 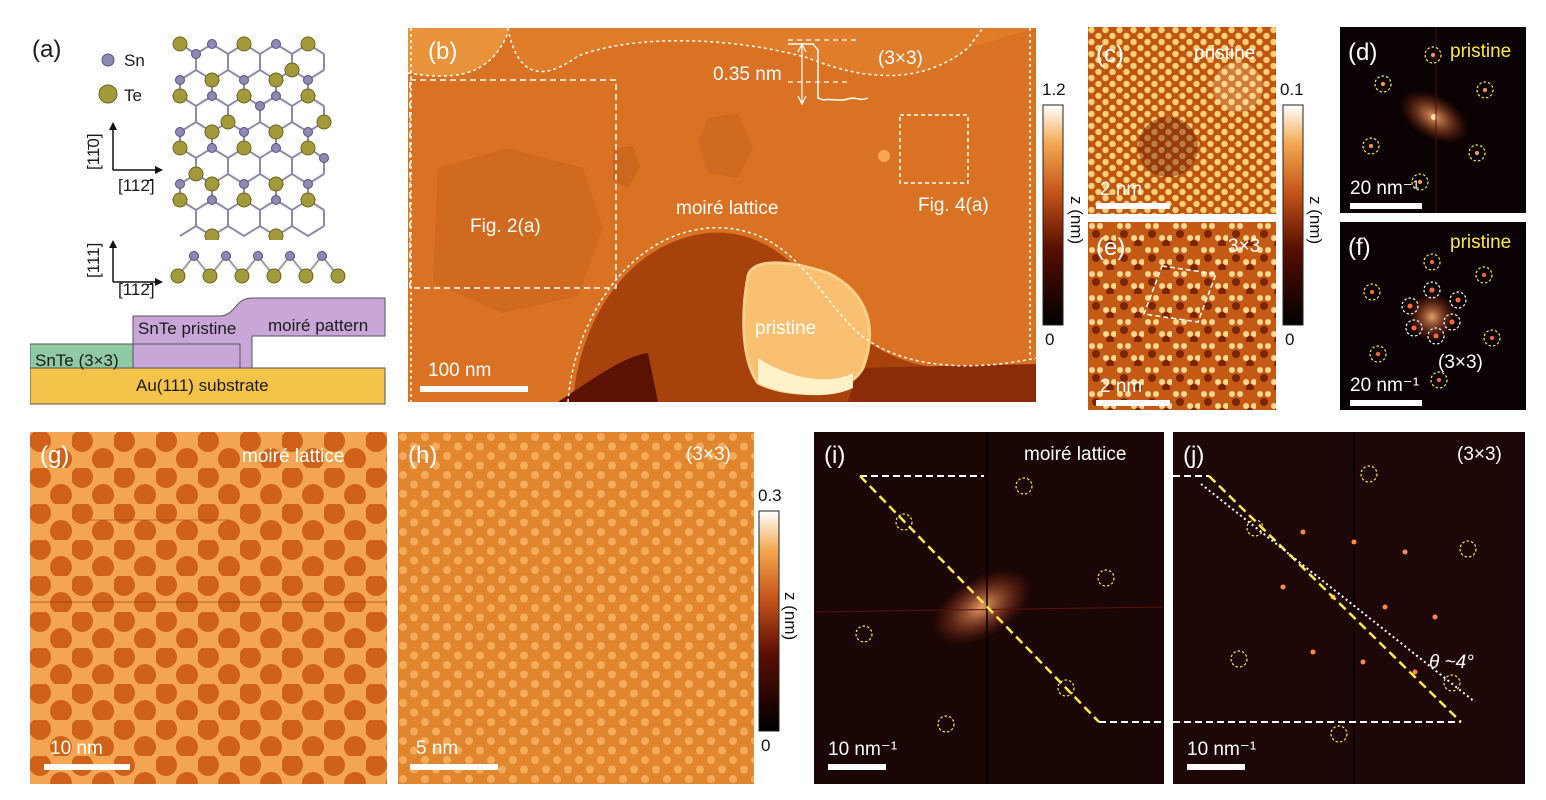 What do you see at coordinates (1359, 247) in the screenshot?
I see `panel-label: (f)` at bounding box center [1359, 247].